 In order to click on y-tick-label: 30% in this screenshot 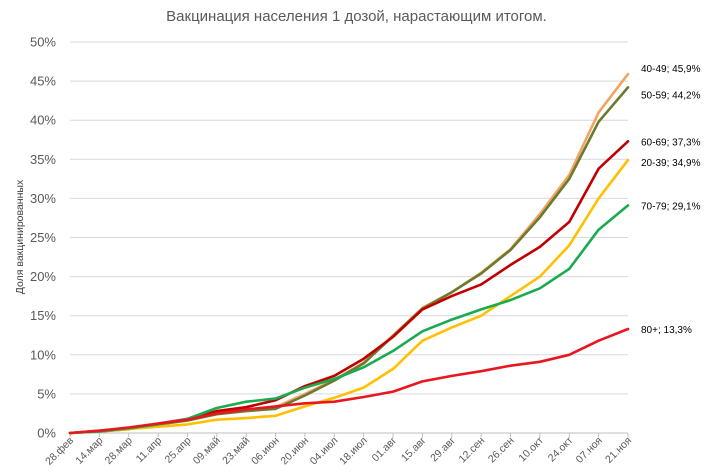, I will do `click(43, 198)`.